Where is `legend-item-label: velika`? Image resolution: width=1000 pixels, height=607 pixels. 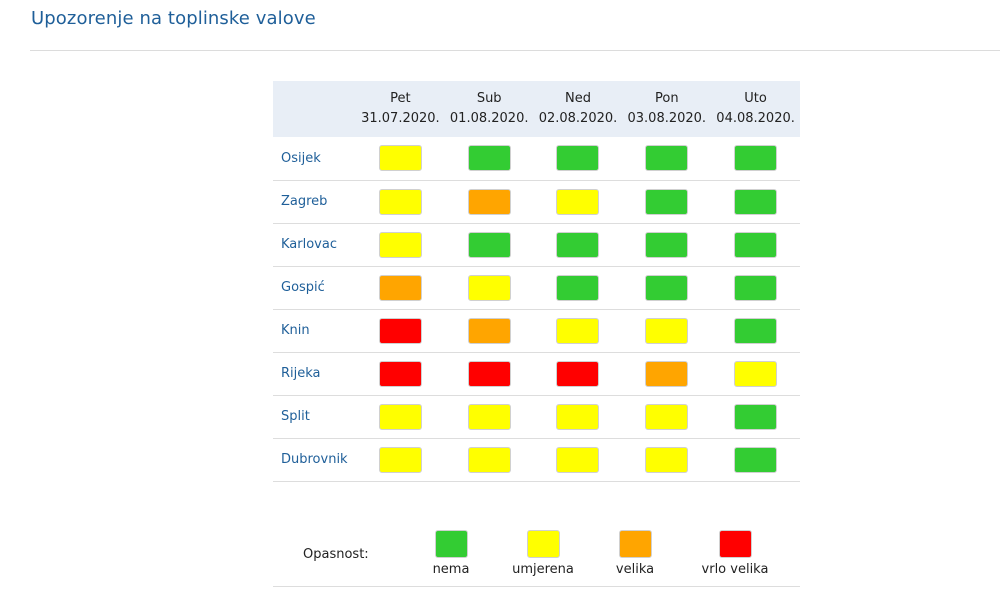 legend-item-label: velika is located at coordinates (635, 569).